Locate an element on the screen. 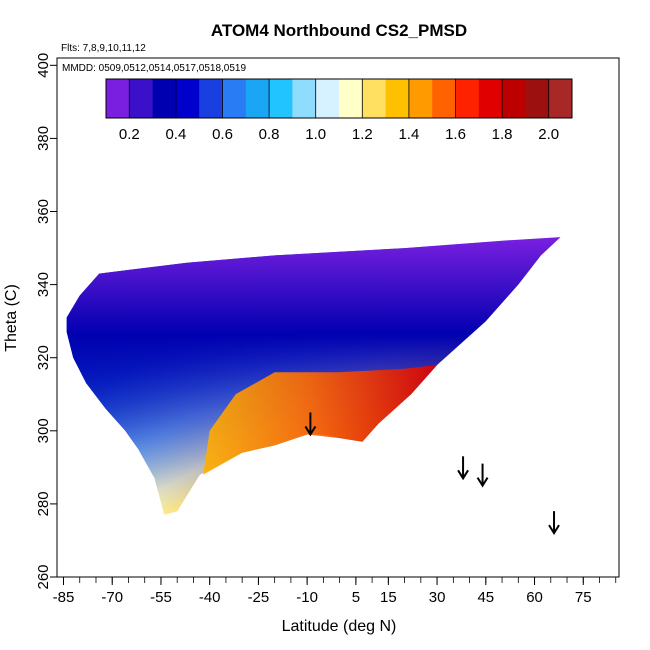  colorbar-tick-label: 1.4 is located at coordinates (408, 134).